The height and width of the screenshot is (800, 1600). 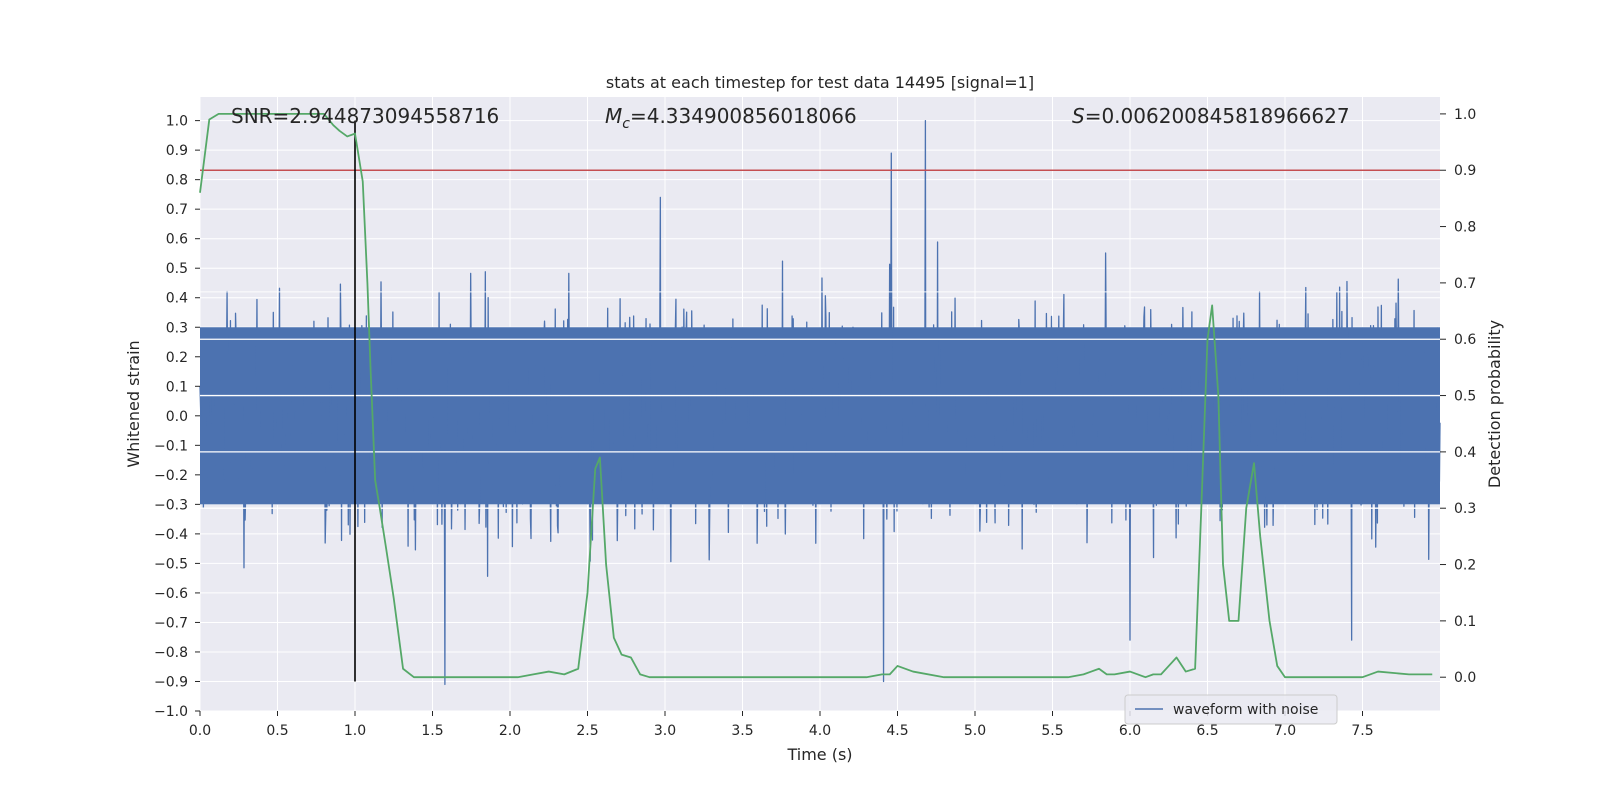 What do you see at coordinates (665, 731) in the screenshot?
I see `x-tick-label: 3.0` at bounding box center [665, 731].